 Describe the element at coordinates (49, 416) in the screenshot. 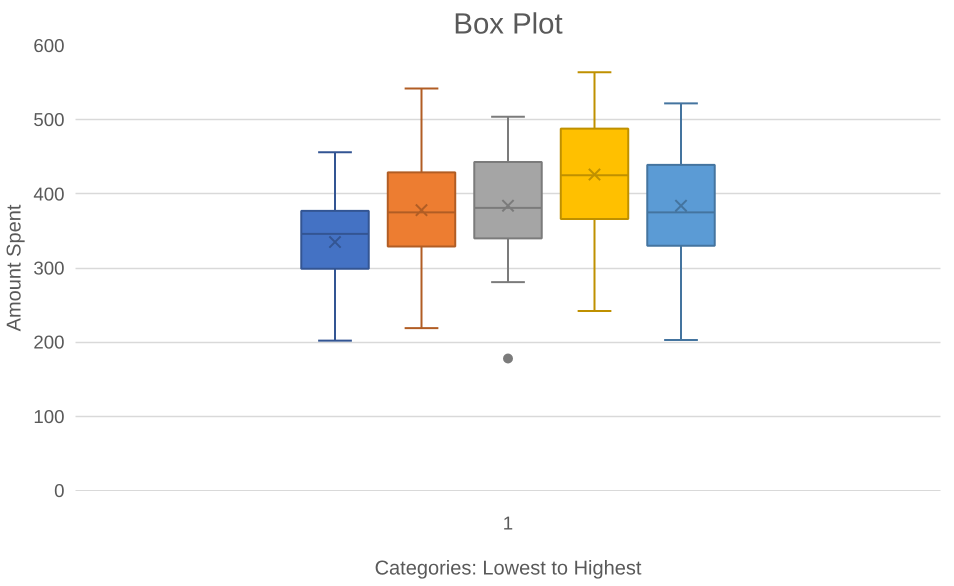

I see `y-tick-label: 100` at that location.